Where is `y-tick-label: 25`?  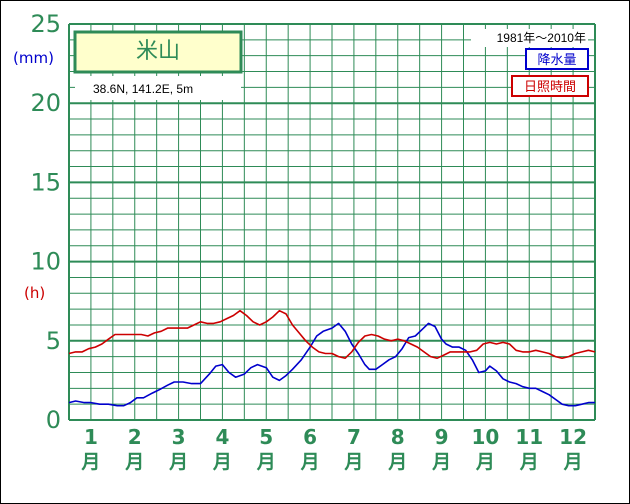
y-tick-label: 25 is located at coordinates (45, 24).